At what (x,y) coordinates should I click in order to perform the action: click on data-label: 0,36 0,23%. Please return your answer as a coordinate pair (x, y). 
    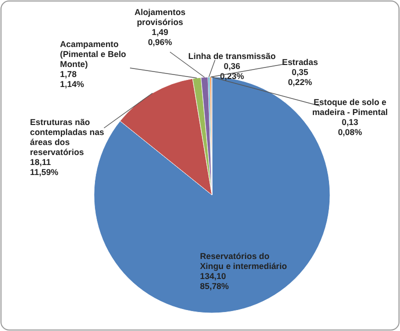
    Looking at the image, I should click on (232, 70).